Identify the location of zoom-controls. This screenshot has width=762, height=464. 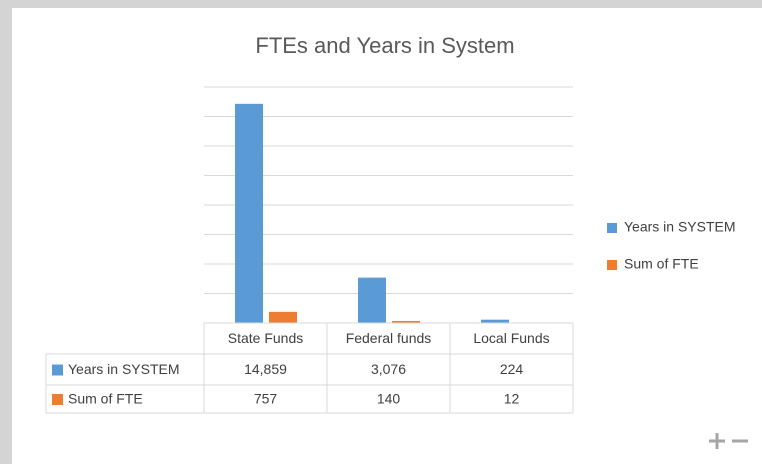
(728, 441).